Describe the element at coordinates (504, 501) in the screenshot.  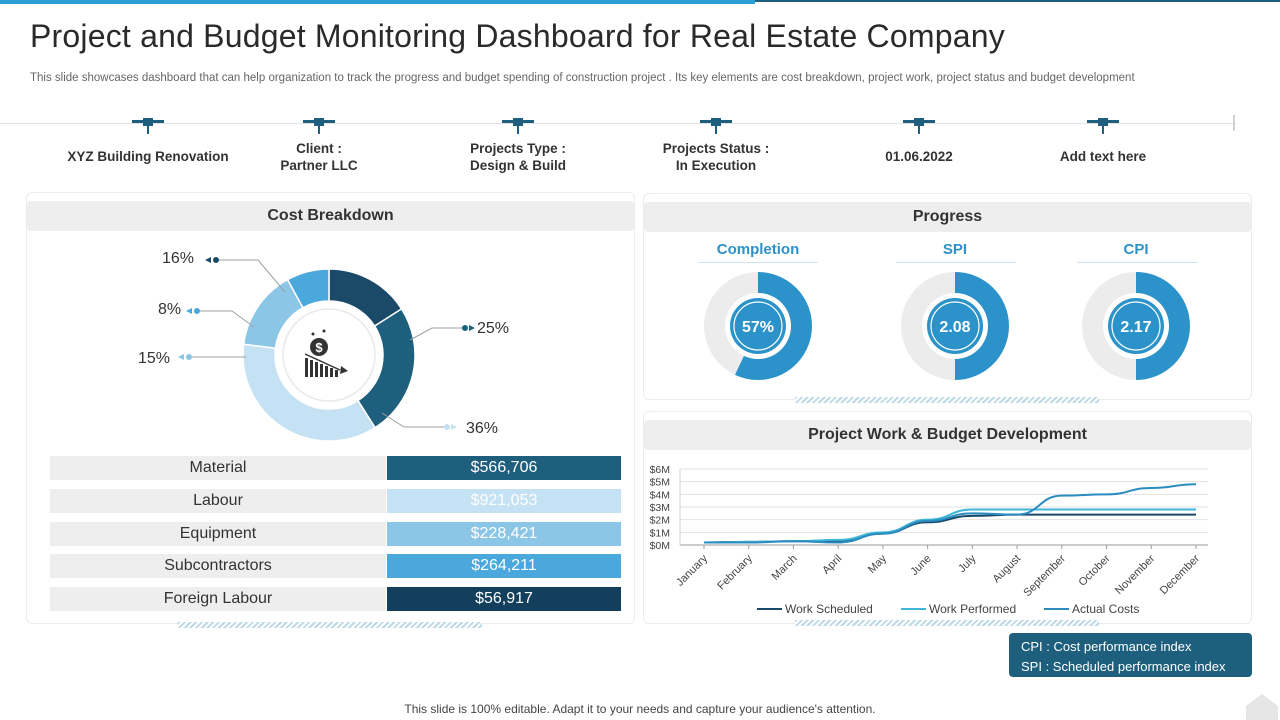
I see `cost-row-value: $921,053` at that location.